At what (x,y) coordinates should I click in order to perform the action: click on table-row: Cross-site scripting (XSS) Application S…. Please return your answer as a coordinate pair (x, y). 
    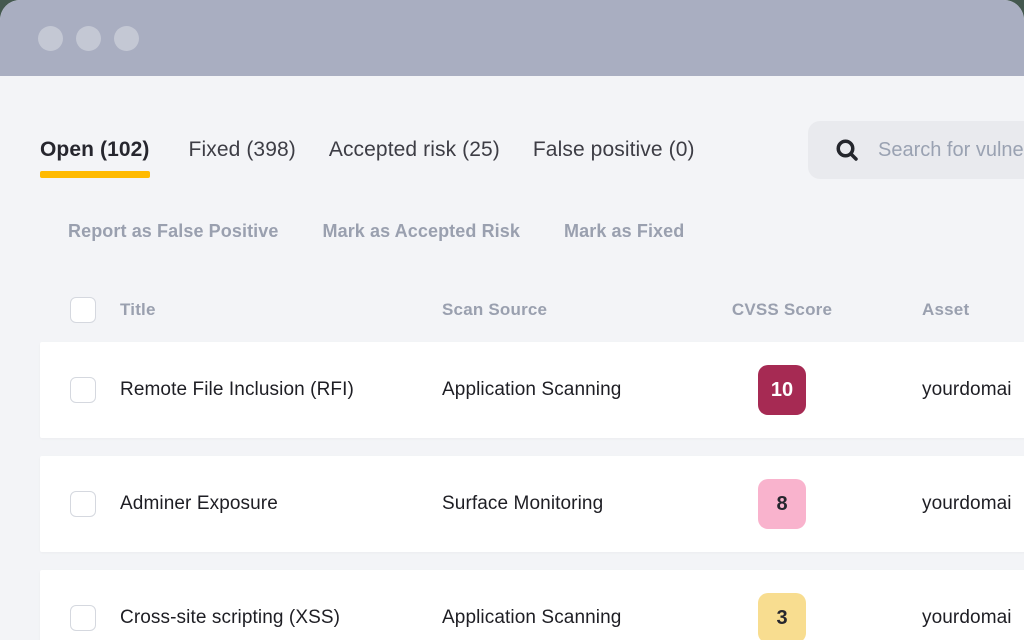
    Looking at the image, I should click on (532, 605).